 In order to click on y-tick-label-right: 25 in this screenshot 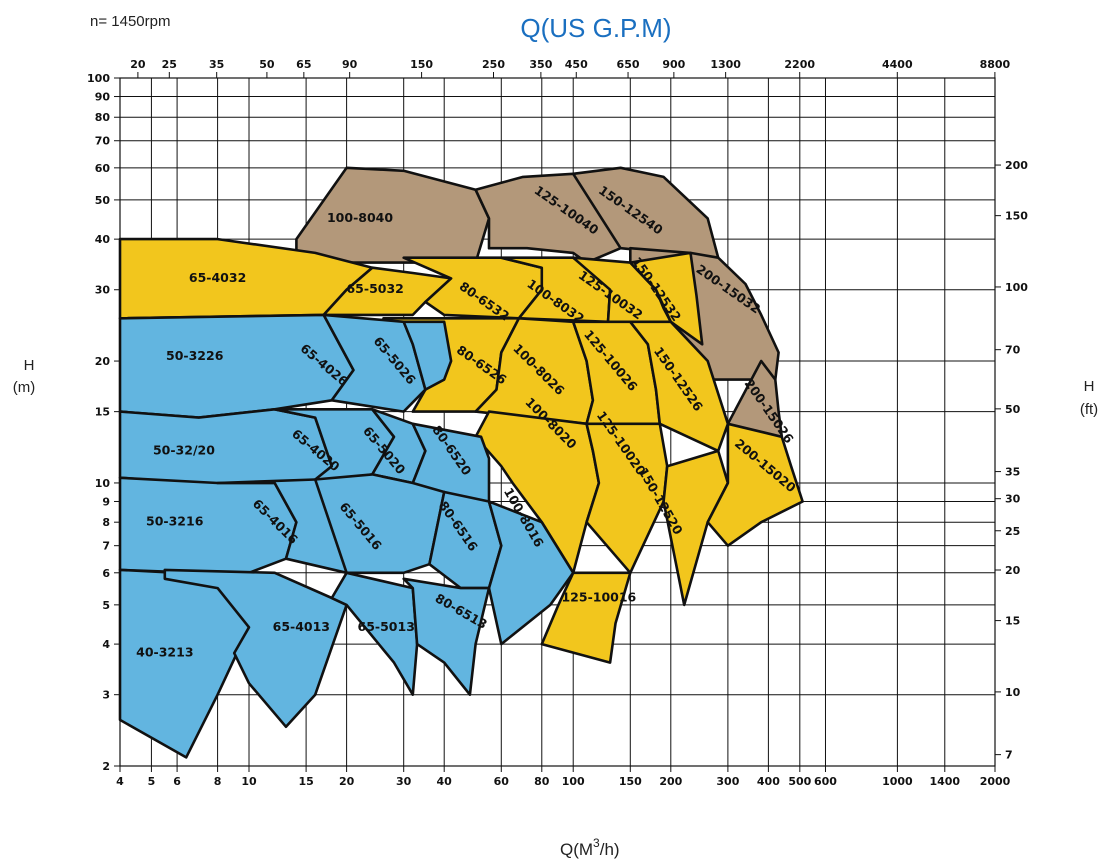, I will do `click(1012, 531)`.